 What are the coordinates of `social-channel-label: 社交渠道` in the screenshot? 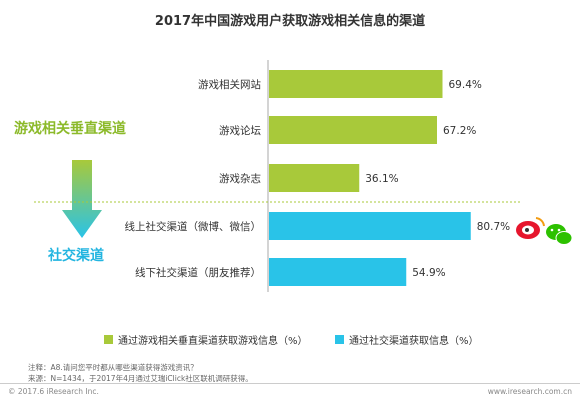 It's located at (76, 256).